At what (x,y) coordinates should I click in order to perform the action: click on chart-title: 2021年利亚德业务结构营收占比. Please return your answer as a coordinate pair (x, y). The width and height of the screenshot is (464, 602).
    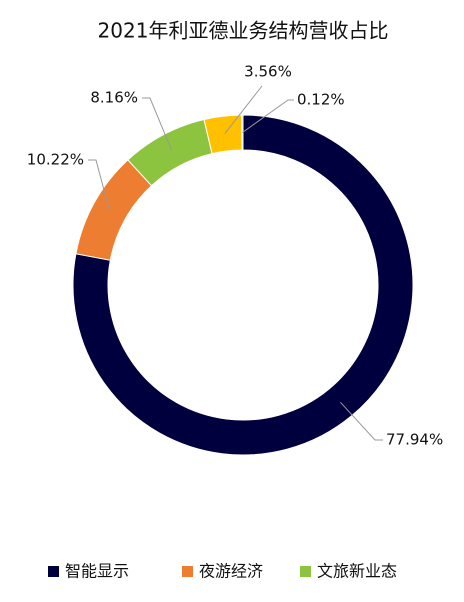
    Looking at the image, I should click on (243, 31).